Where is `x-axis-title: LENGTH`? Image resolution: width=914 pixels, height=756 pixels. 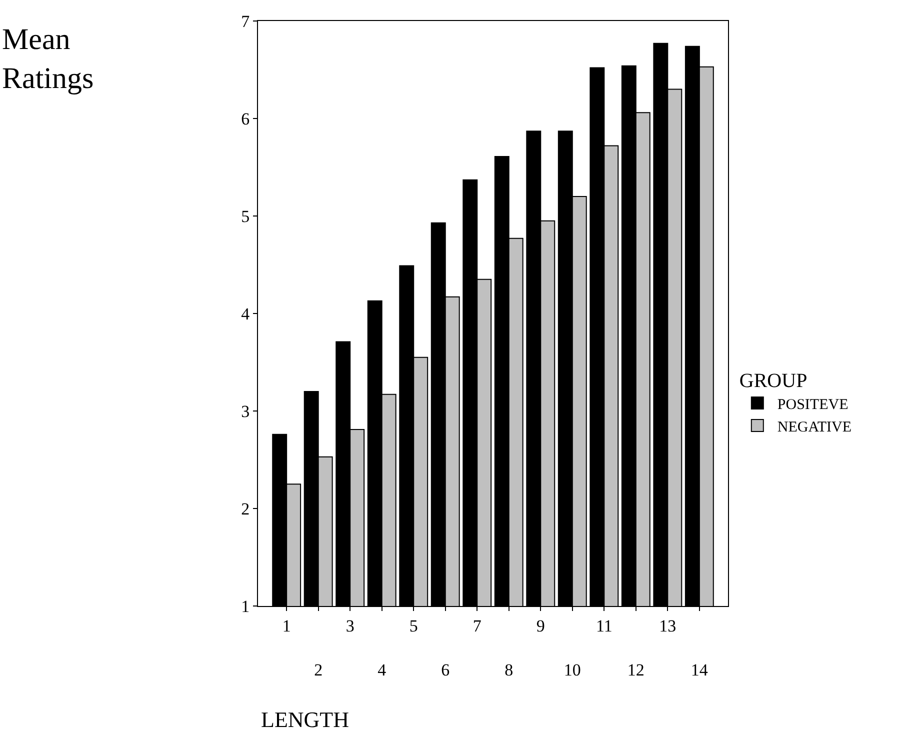
x-axis-title: LENGTH is located at coordinates (305, 719).